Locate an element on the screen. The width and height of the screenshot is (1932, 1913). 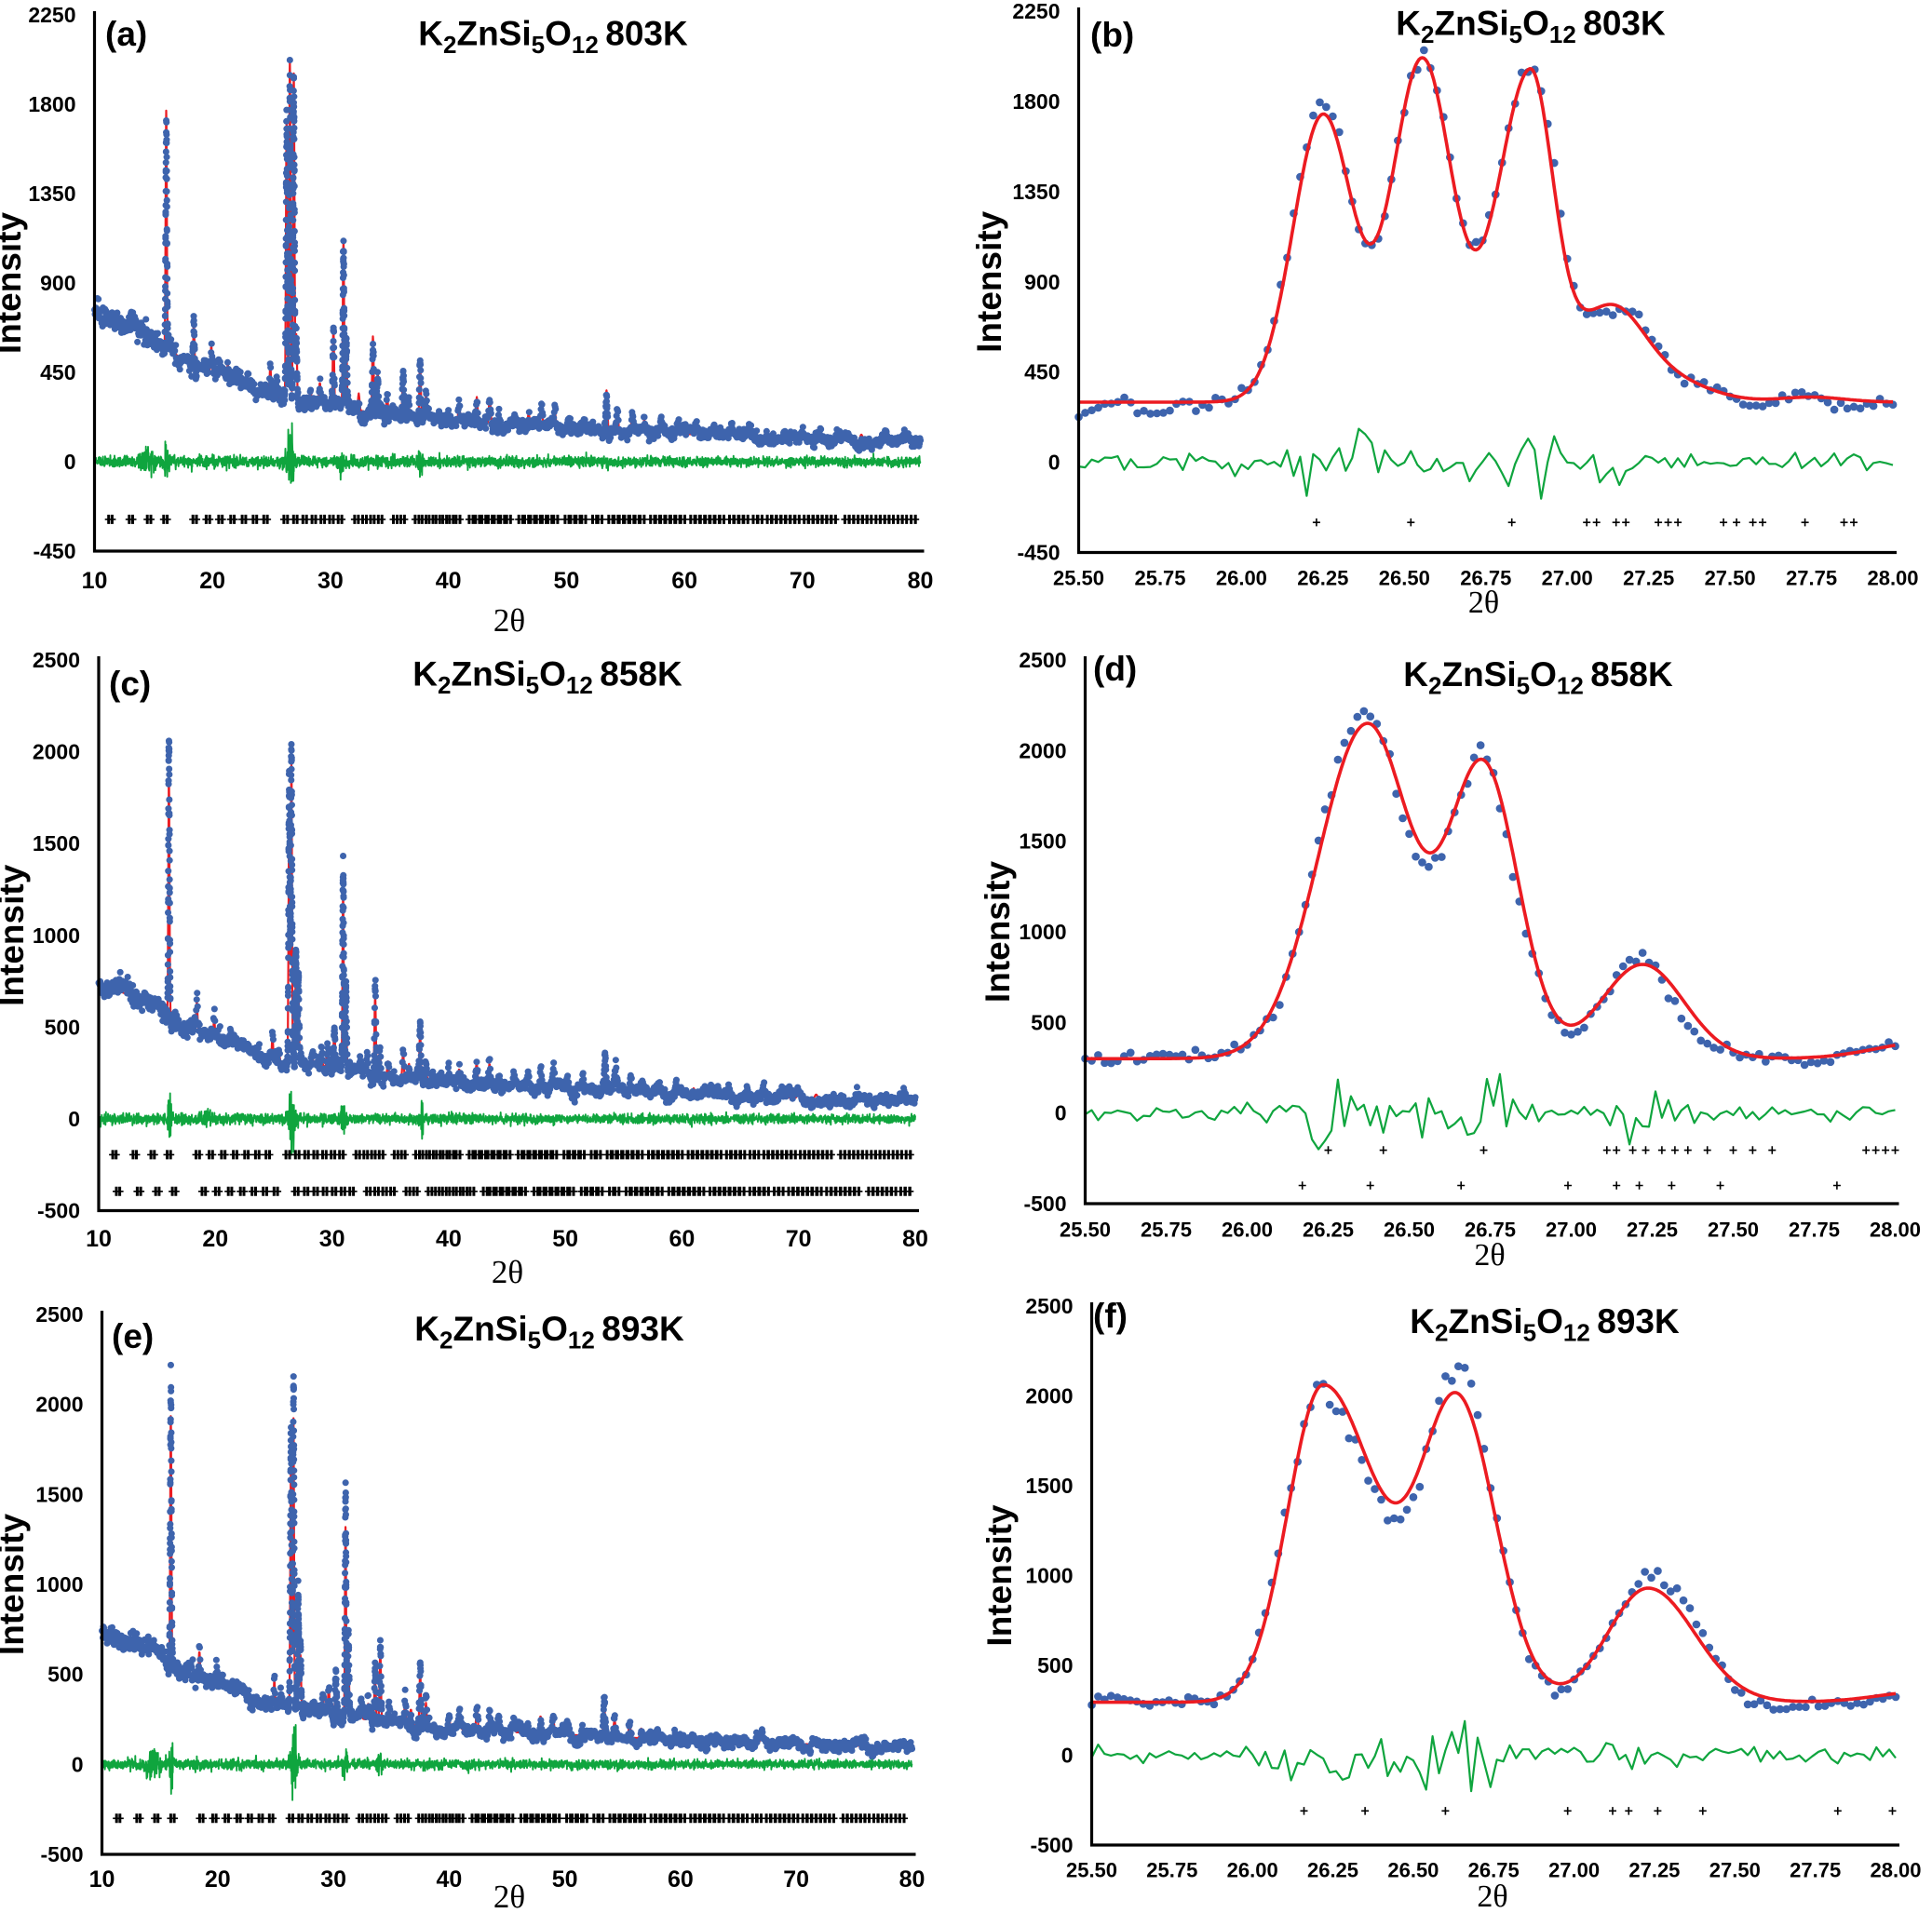
svg-text: (d) is located at coordinates (1115, 669).